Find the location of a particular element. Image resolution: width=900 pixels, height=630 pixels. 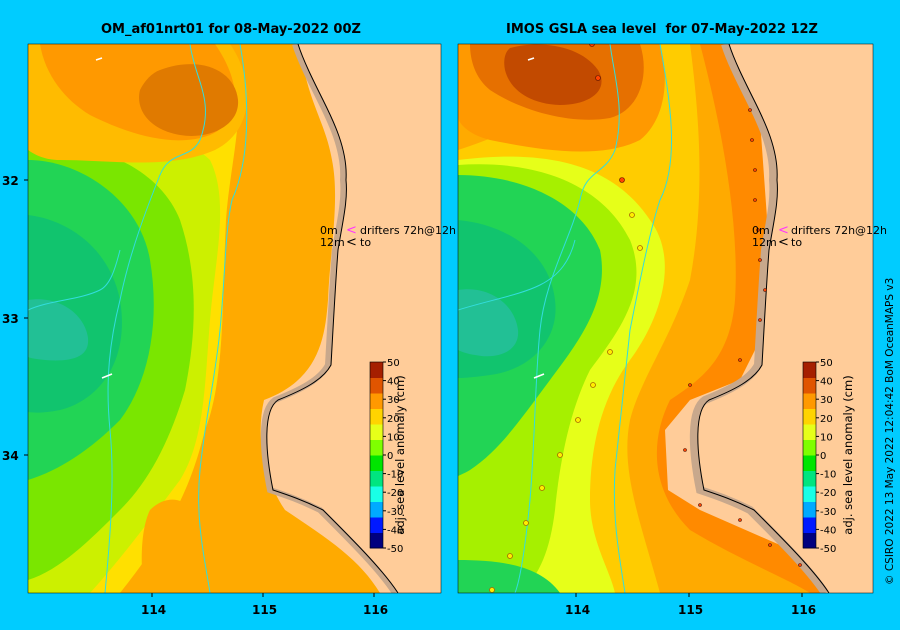

y-tick-33: 33 is located at coordinates (10, 319).